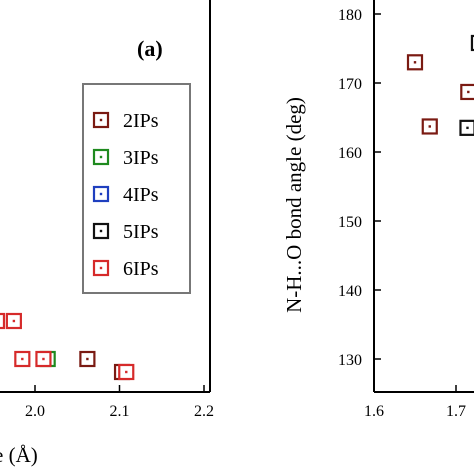 The image size is (474, 474). I want to click on panel-b-x-tick-label: 1.7, so click(456, 411).